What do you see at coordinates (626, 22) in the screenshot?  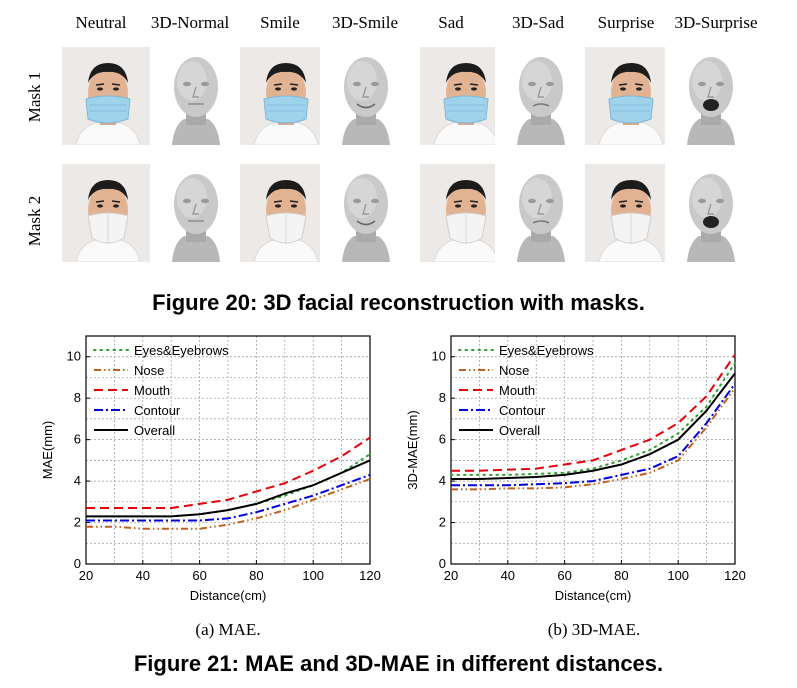 I see `column-header: Surprise` at bounding box center [626, 22].